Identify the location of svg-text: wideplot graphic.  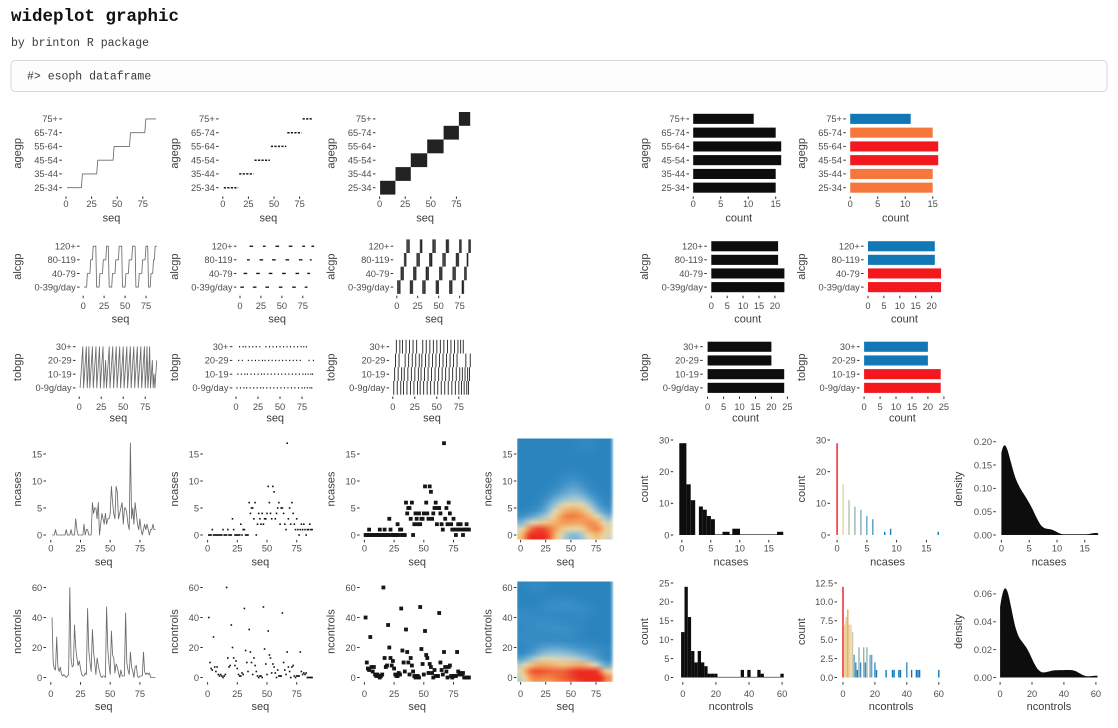
(95, 17).